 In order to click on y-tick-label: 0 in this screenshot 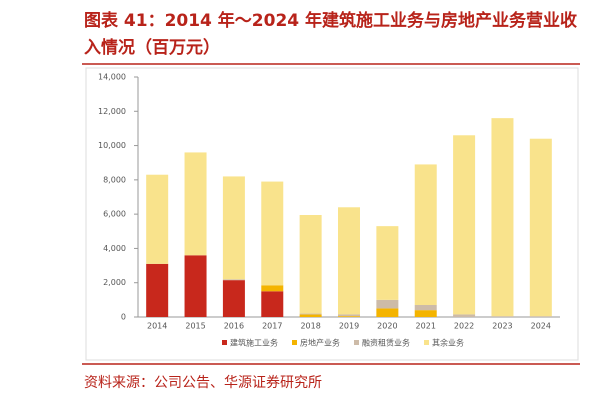, I will do `click(123, 317)`.